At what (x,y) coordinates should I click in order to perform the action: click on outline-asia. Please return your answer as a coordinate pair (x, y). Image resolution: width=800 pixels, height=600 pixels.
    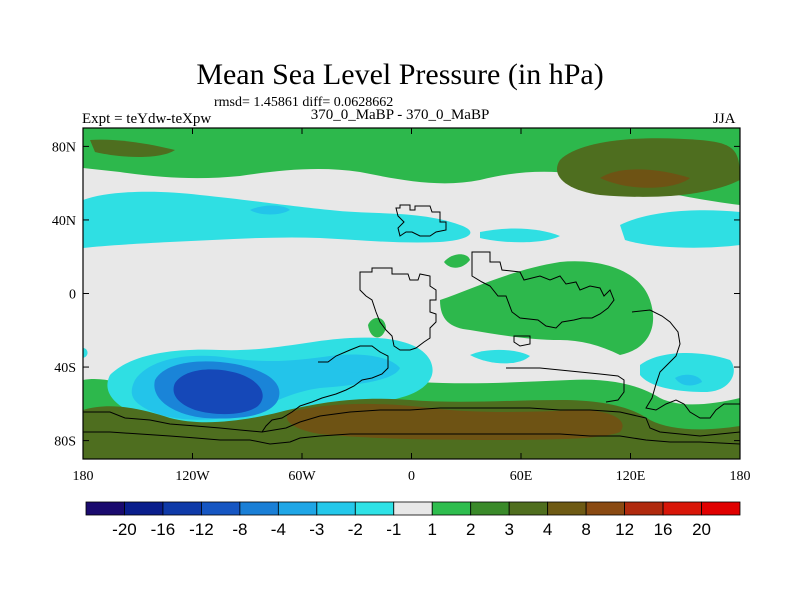
    Looking at the image, I should click on (543, 290).